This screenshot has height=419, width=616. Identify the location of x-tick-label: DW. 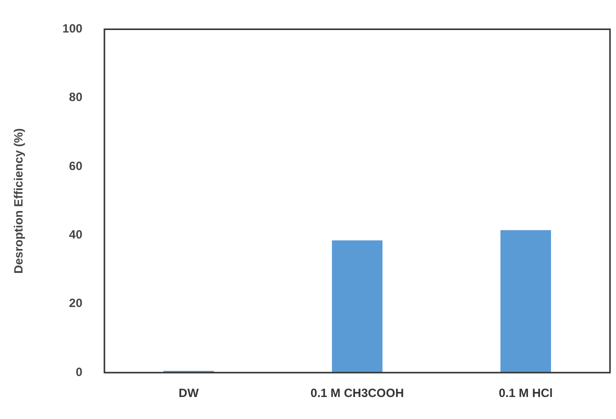
(189, 393).